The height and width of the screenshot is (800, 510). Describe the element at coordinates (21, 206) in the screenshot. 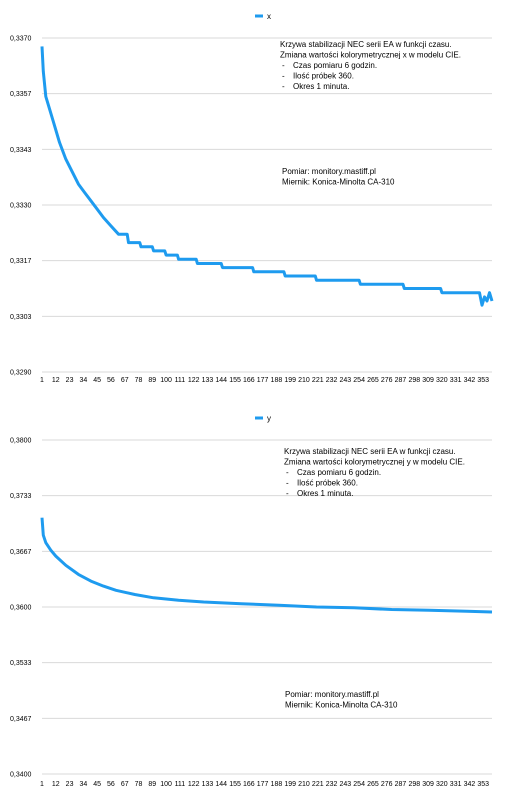

I see `y-tick-label: 0,3330` at that location.